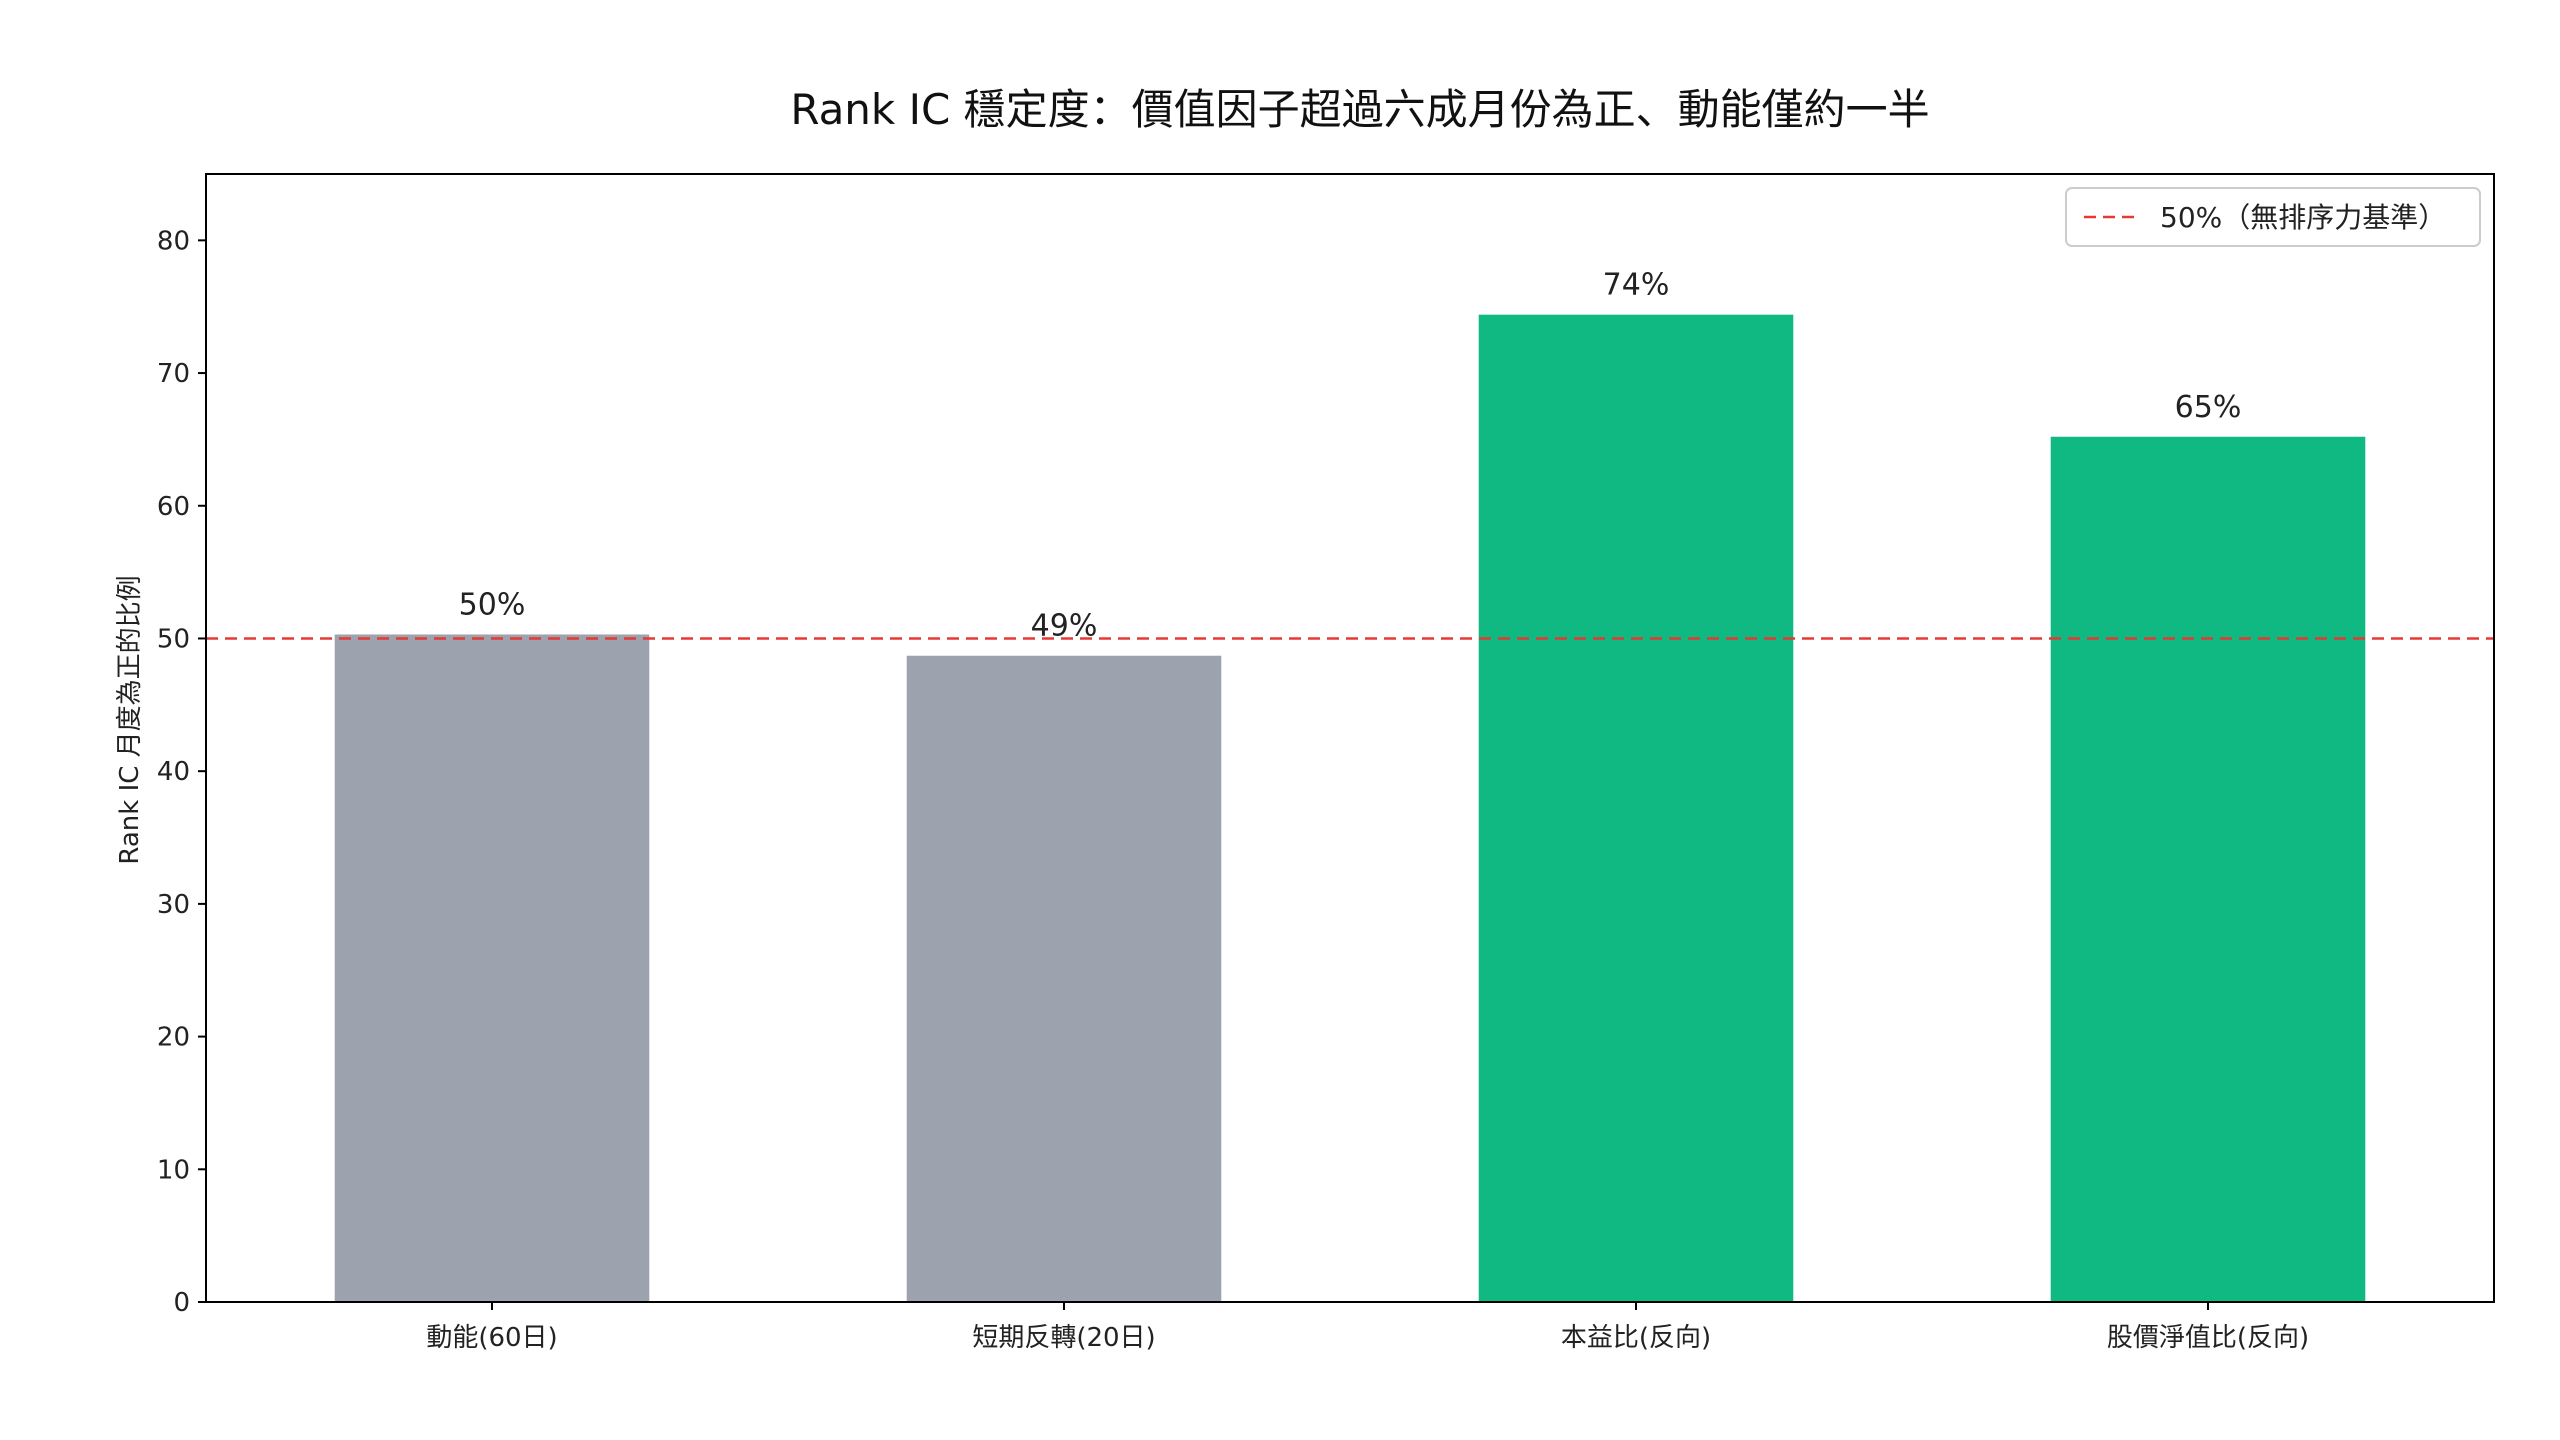 Image resolution: width=2560 pixels, height=1440 pixels. What do you see at coordinates (173, 905) in the screenshot?
I see `y-tick-label: 30` at bounding box center [173, 905].